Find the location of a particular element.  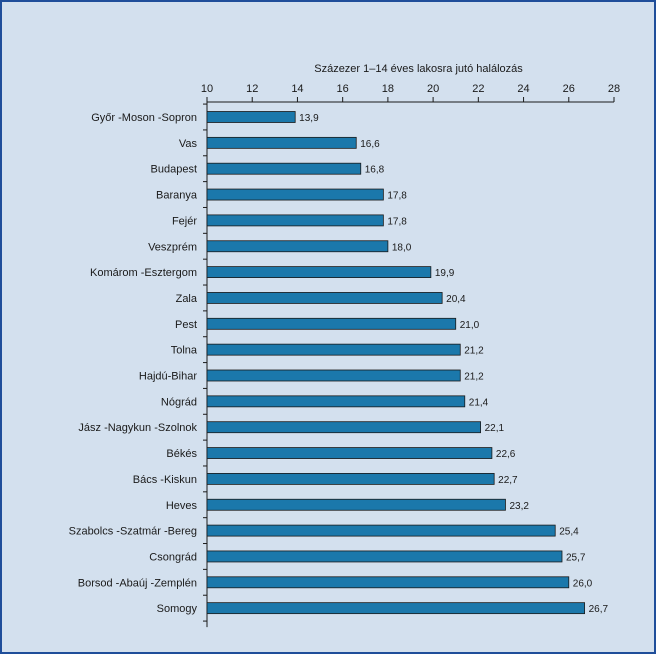

category-label: Komárom -Esztergom is located at coordinates (143, 273).